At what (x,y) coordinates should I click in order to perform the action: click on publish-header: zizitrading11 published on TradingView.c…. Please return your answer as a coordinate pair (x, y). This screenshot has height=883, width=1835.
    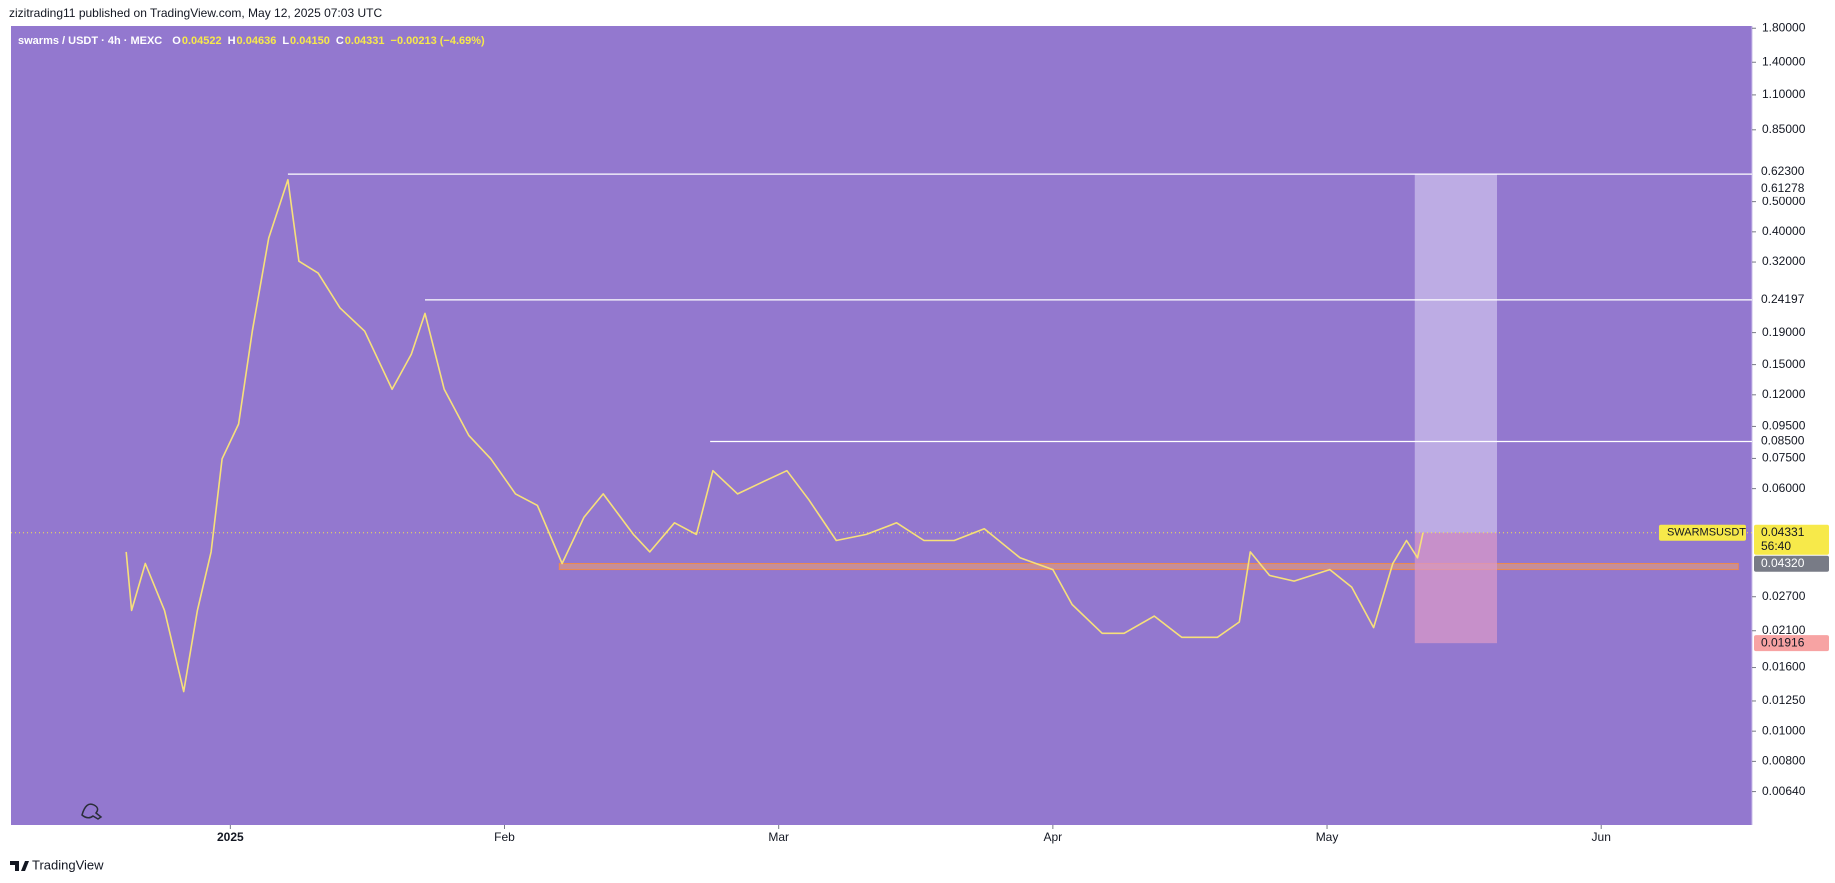
    Looking at the image, I should click on (195, 13).